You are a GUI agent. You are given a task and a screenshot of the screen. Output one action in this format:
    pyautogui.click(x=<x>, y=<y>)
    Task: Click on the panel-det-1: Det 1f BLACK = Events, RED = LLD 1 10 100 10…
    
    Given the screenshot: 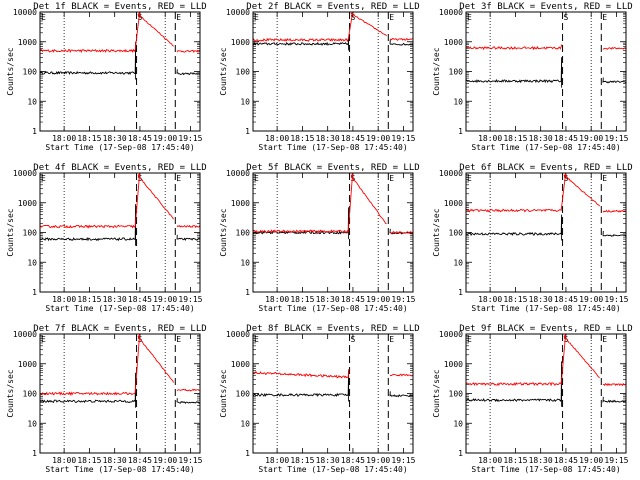 What is the action you would take?
    pyautogui.click(x=106, y=77)
    